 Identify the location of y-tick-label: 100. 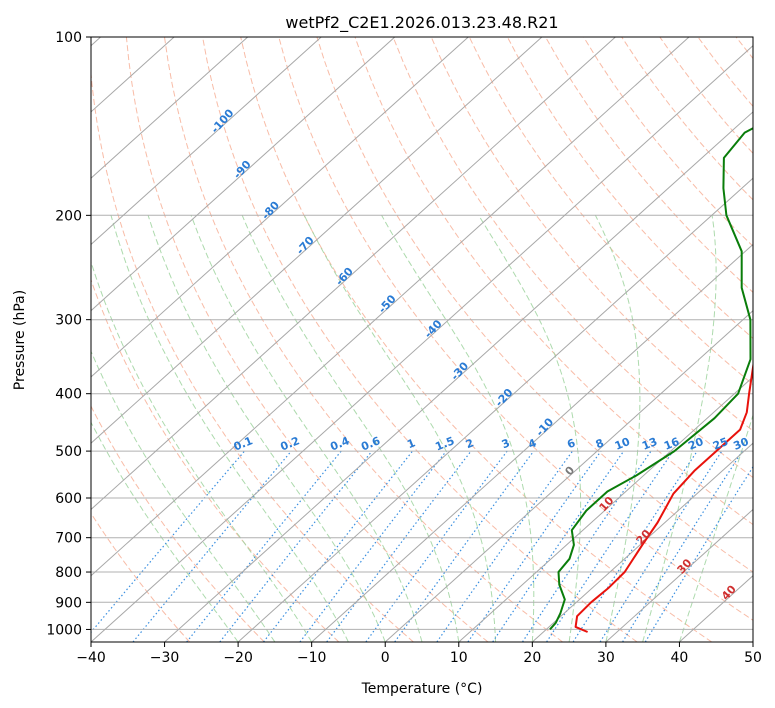
(68, 38).